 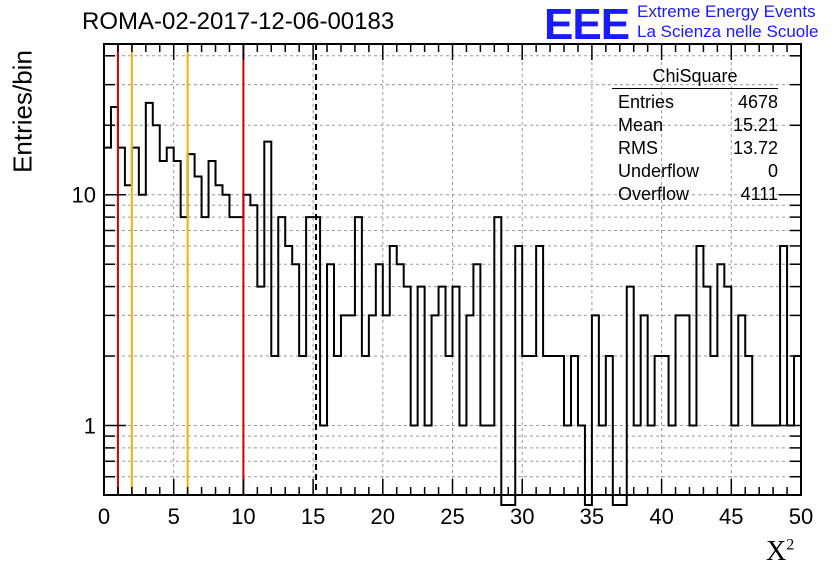 I want to click on stats-label: Mean, so click(x=641, y=125).